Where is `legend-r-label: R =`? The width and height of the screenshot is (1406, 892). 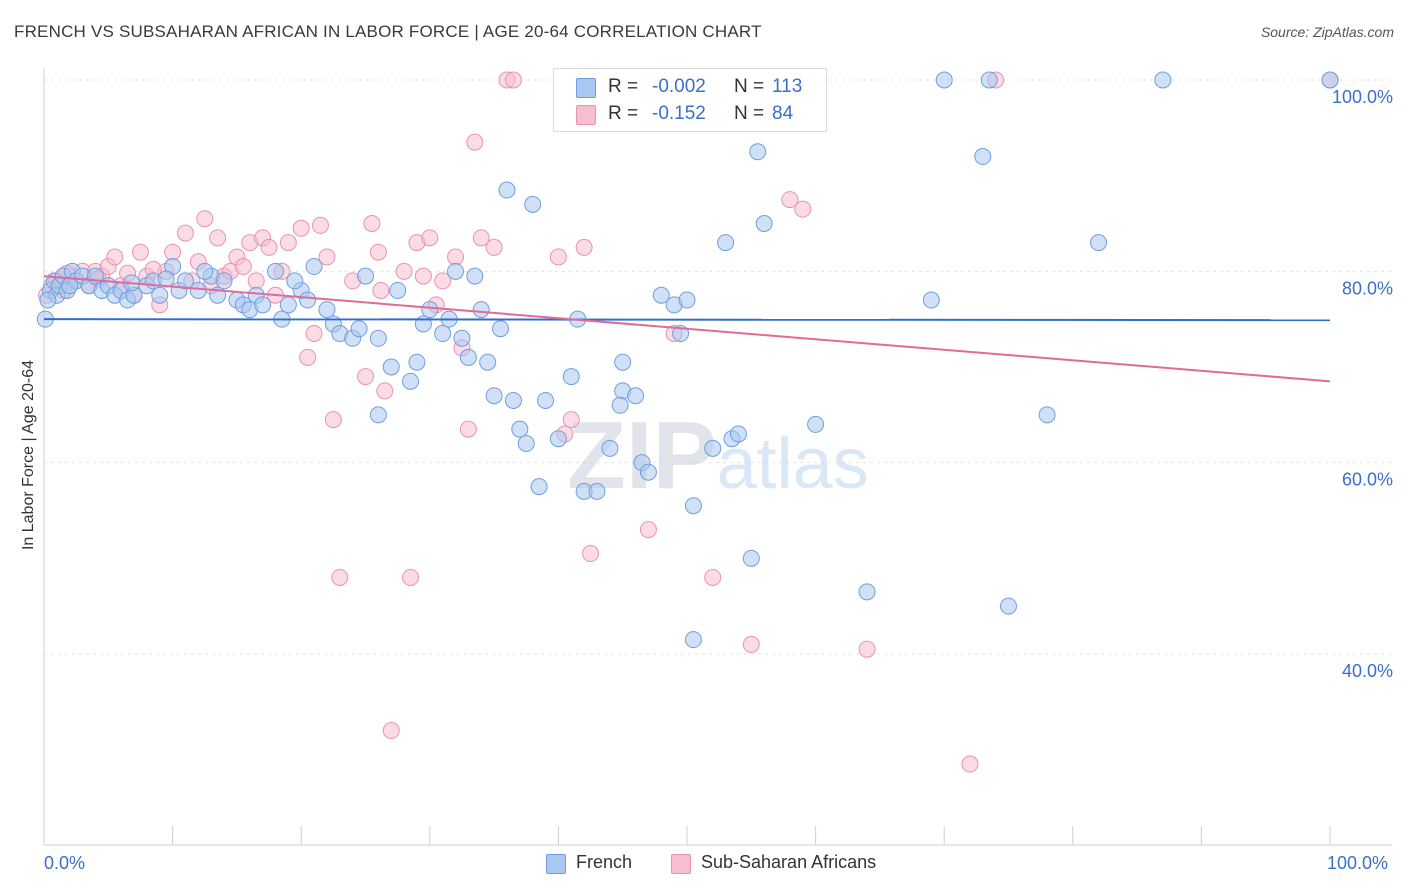
legend-r-label: R = is located at coordinates (623, 113).